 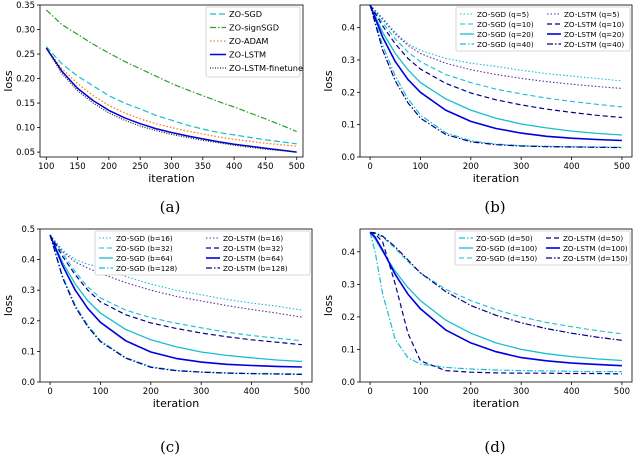 I want to click on legend-label: ZO-LSTM (q=5), so click(x=592, y=14).